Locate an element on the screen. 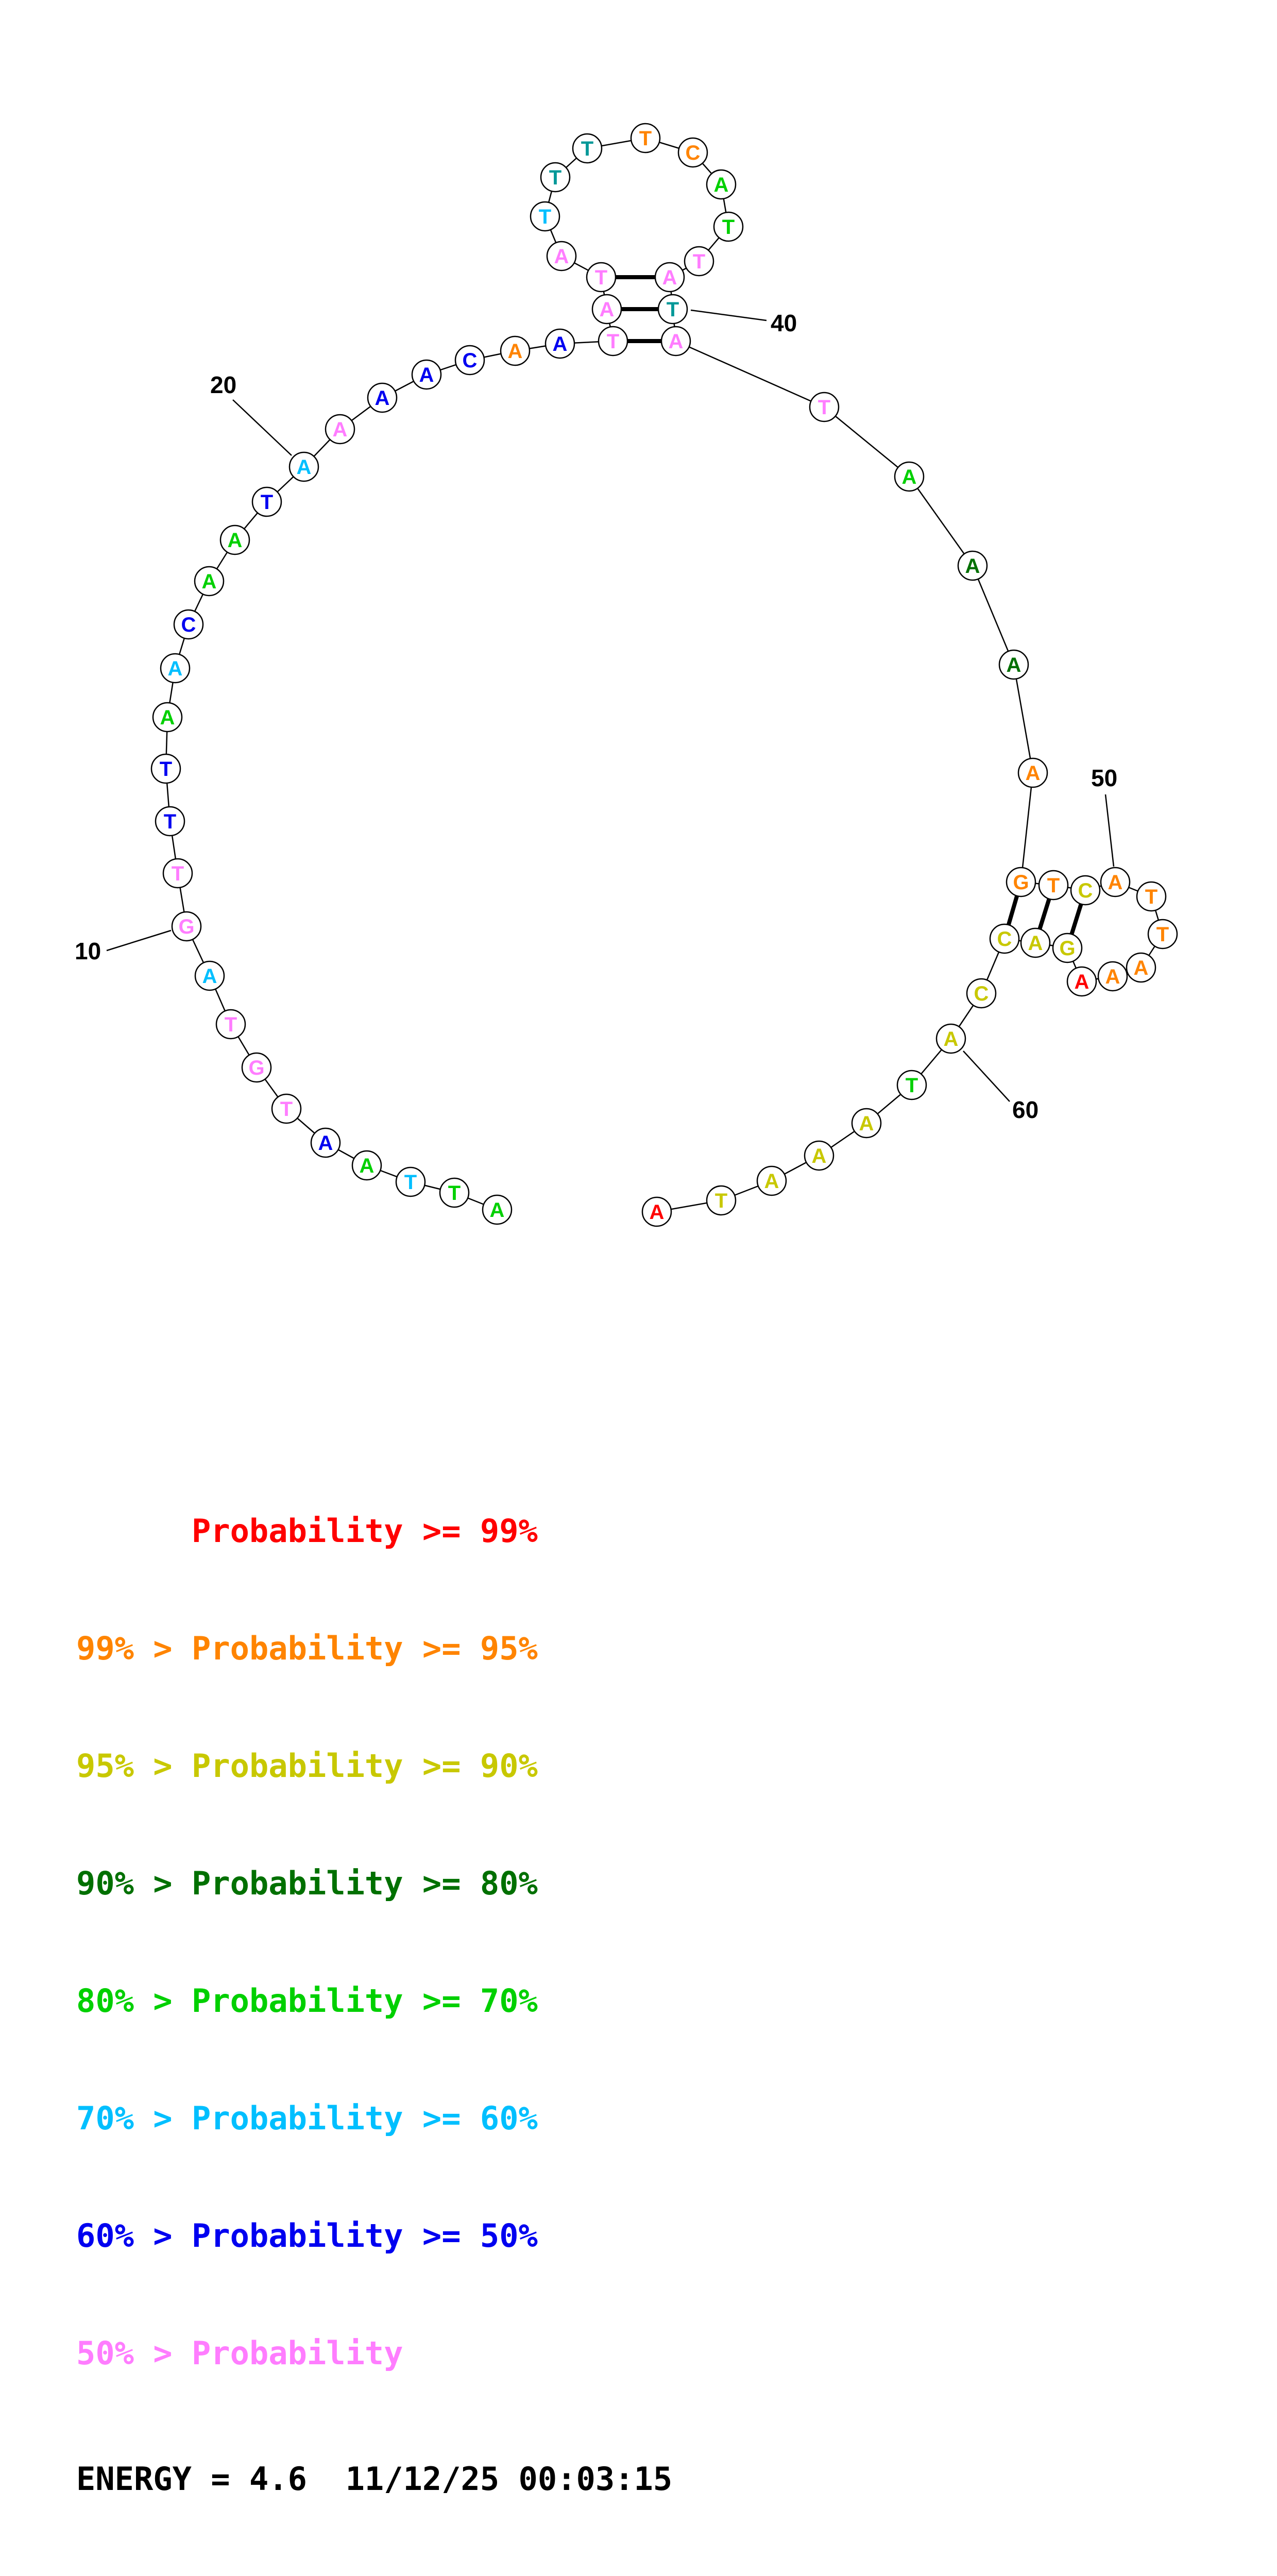  nucleotide-letter: G is located at coordinates (1021, 882).